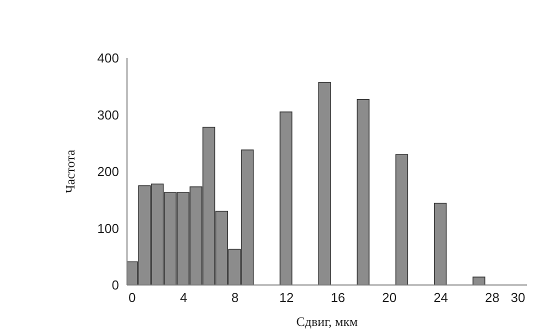 Image resolution: width=553 pixels, height=332 pixels. I want to click on y-tick-label: 100, so click(108, 228).